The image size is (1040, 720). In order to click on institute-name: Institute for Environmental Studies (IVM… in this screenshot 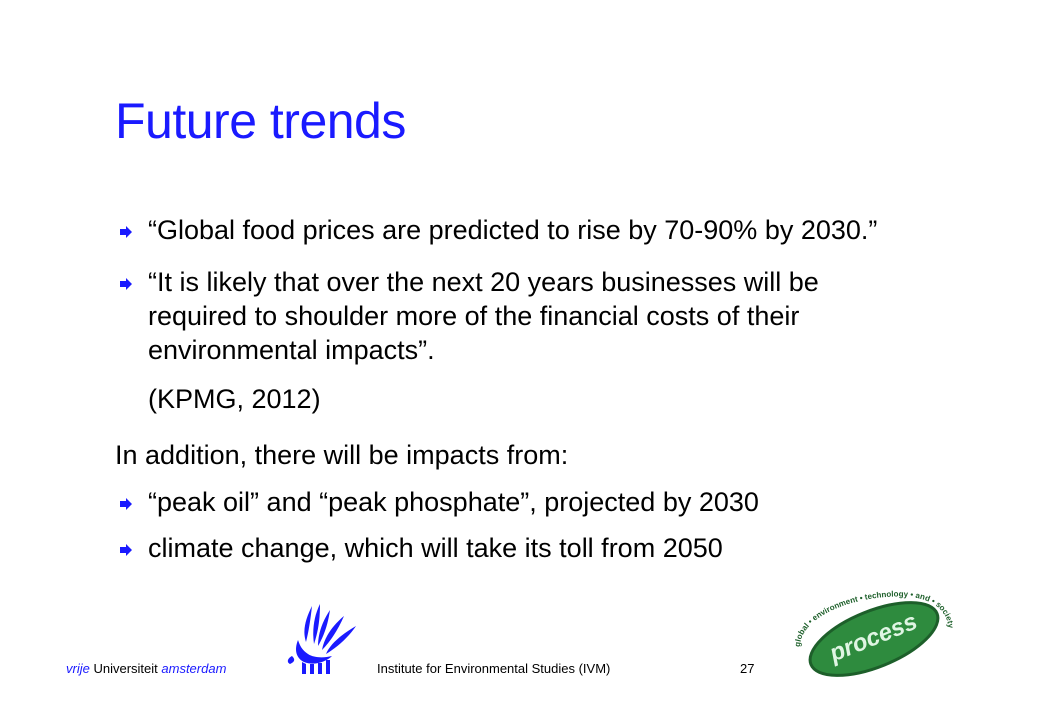, I will do `click(494, 668)`.